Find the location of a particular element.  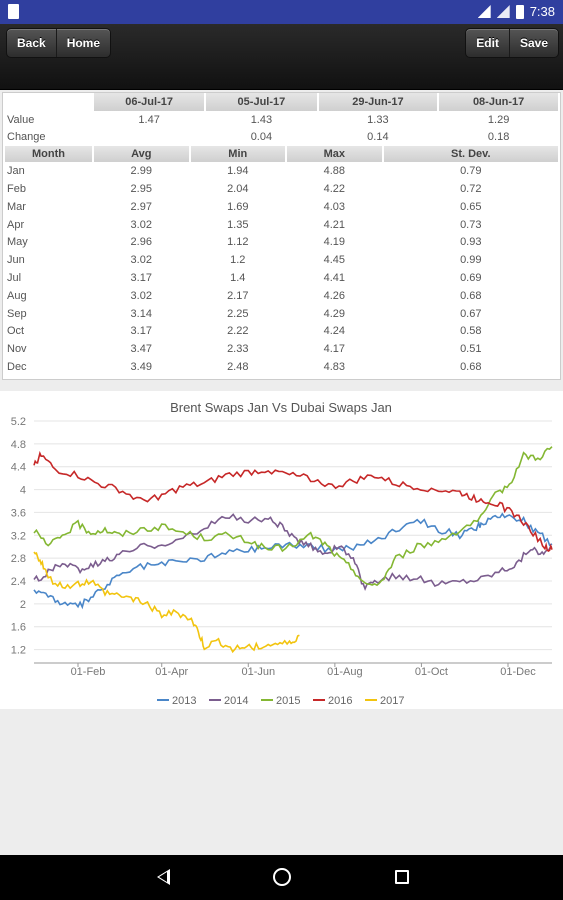

legend-label: 2014 is located at coordinates (236, 701).